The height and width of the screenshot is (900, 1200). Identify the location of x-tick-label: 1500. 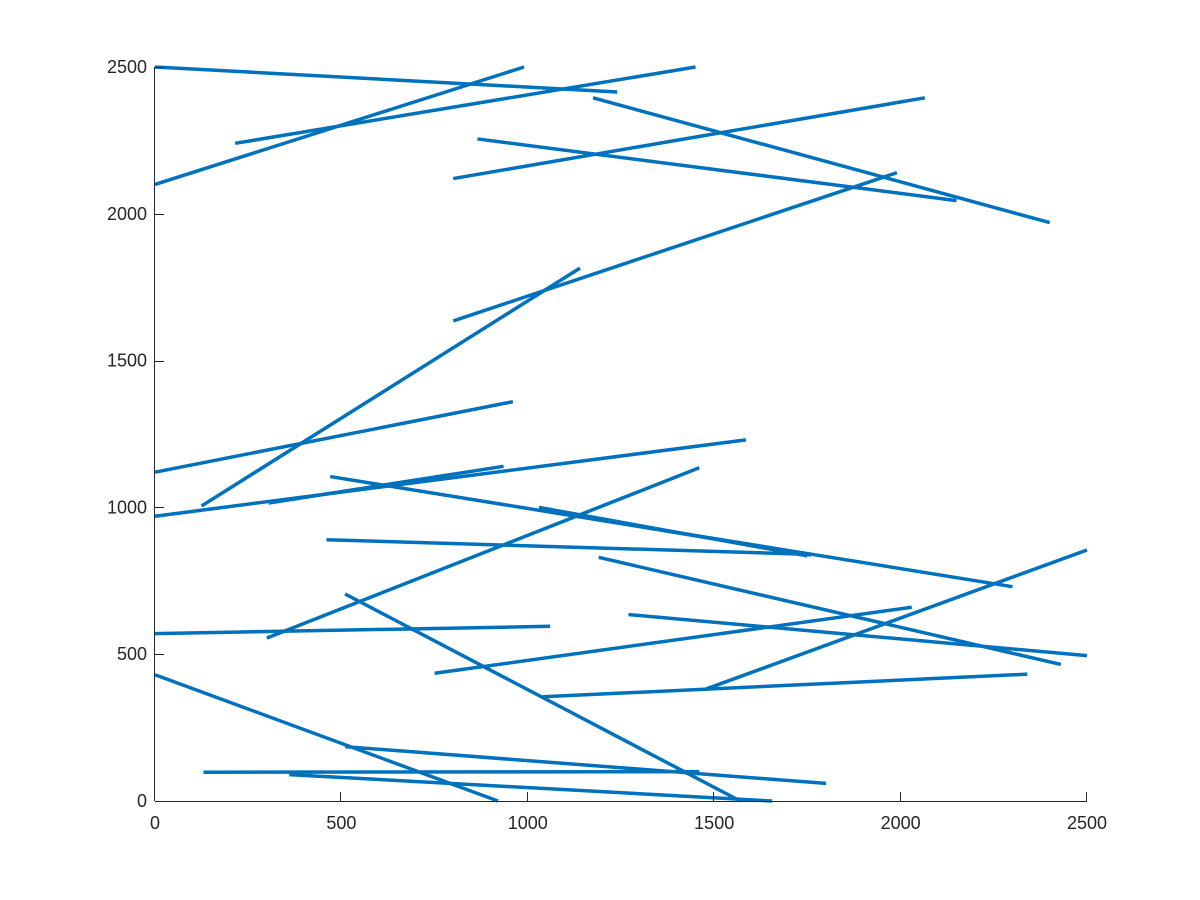
(714, 823).